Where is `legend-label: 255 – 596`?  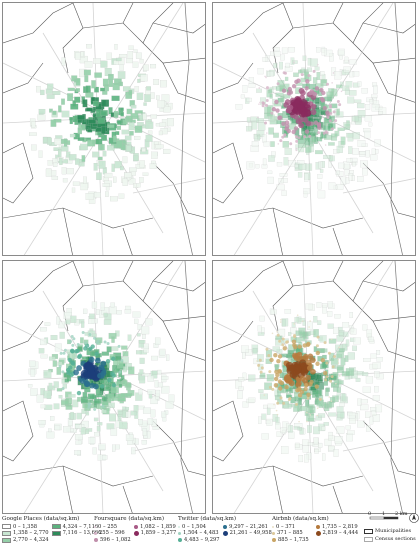 legend-label: 255 – 596 is located at coordinates (112, 533).